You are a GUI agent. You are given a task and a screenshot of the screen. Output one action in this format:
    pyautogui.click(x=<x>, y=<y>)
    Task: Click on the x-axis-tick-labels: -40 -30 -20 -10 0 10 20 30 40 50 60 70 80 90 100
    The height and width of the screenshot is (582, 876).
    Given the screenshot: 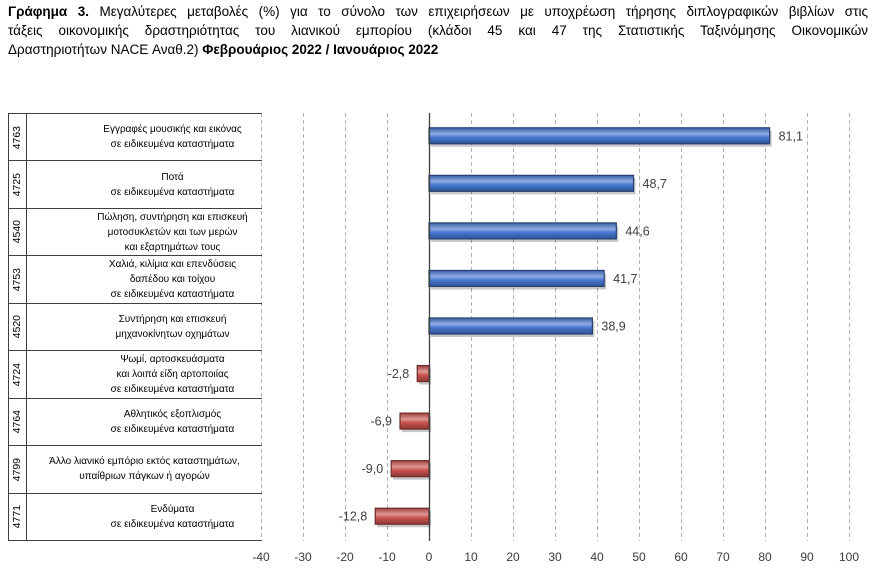 What is the action you would take?
    pyautogui.click(x=555, y=557)
    